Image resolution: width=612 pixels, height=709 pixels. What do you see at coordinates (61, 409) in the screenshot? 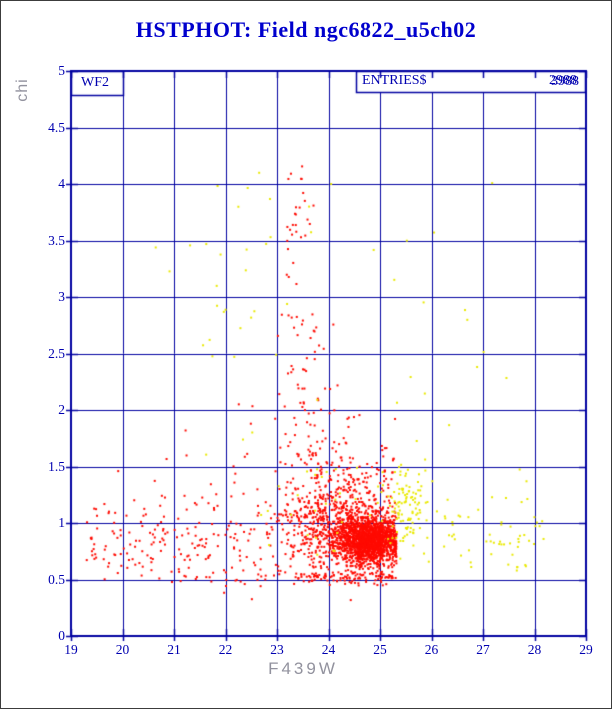
I see `y-tick-label: 2` at bounding box center [61, 409].